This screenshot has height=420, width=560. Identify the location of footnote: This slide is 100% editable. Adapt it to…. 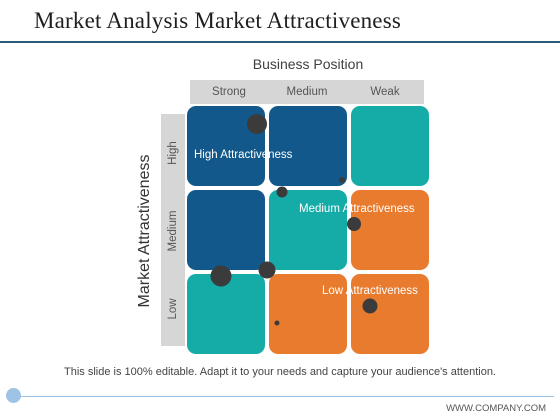
(280, 372).